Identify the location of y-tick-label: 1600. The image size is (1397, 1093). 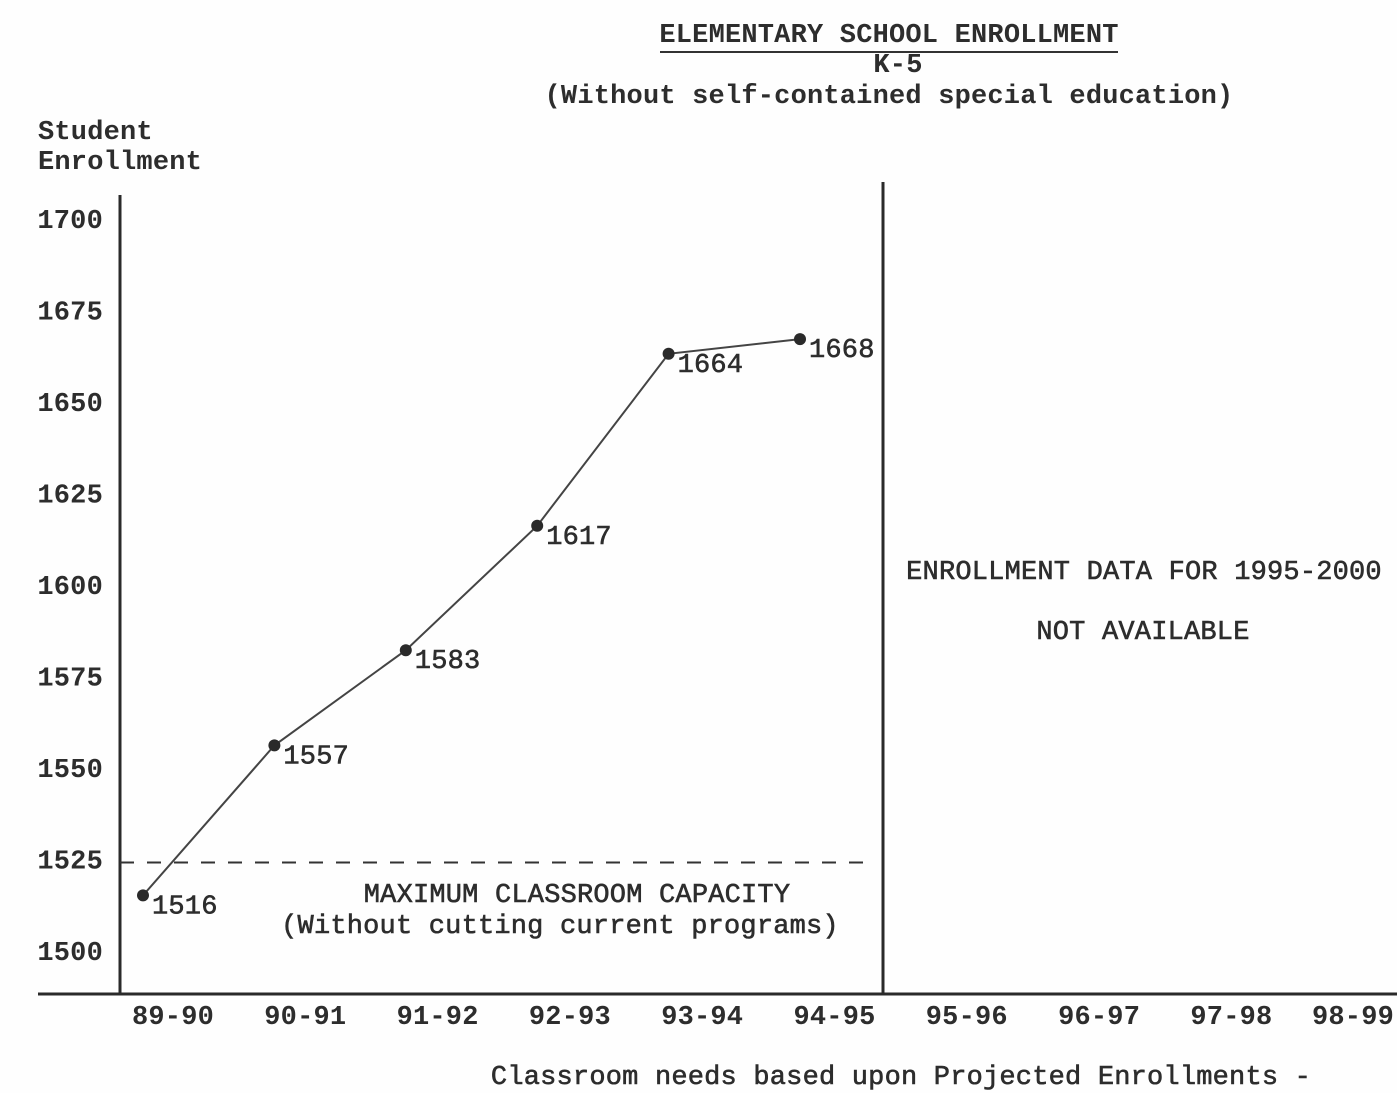
(70, 588).